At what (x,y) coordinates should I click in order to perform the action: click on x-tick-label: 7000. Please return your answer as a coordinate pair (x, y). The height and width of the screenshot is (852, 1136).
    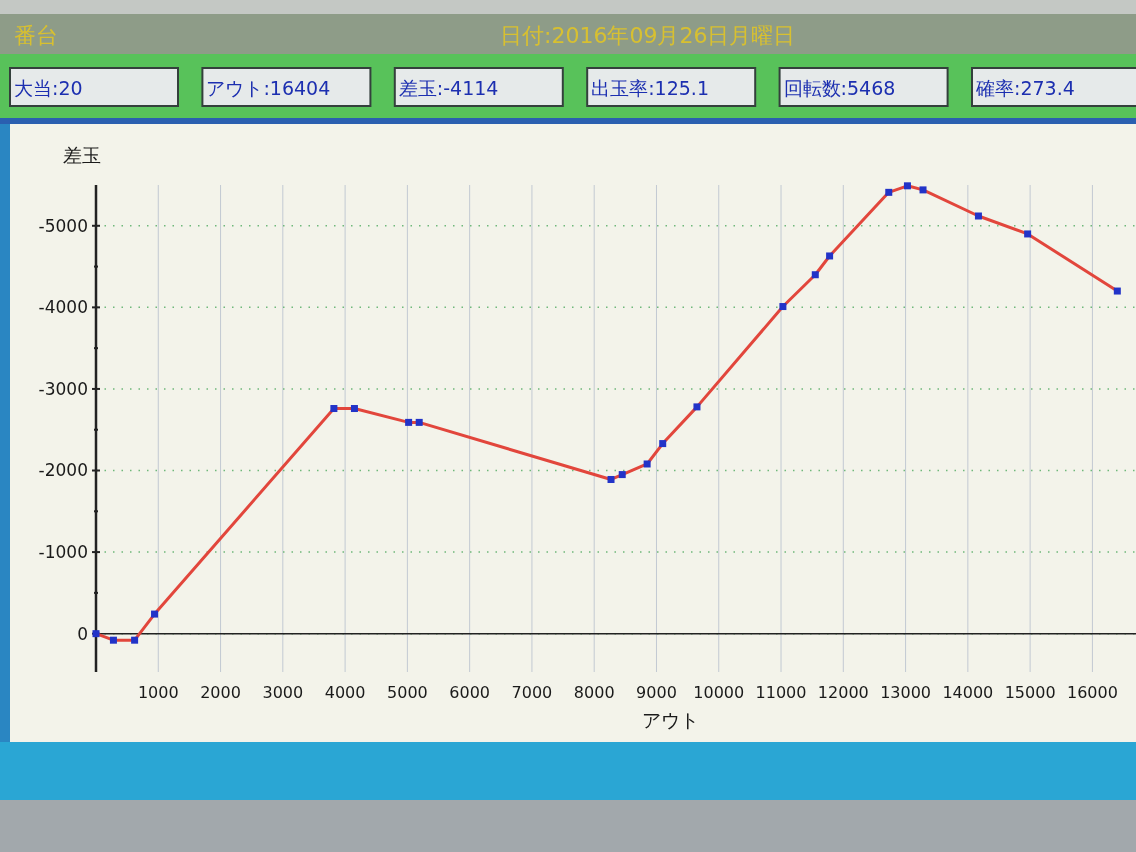
    Looking at the image, I should click on (532, 692).